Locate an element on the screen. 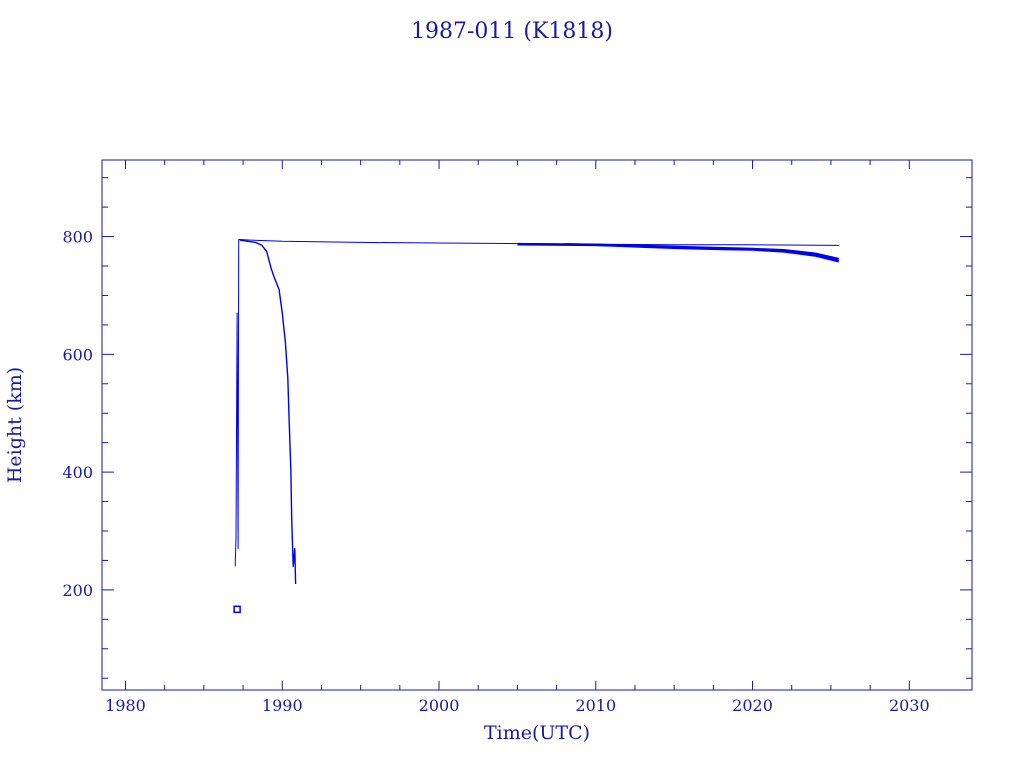 The width and height of the screenshot is (1024, 768). x-tick-label: 2020 is located at coordinates (752, 705).